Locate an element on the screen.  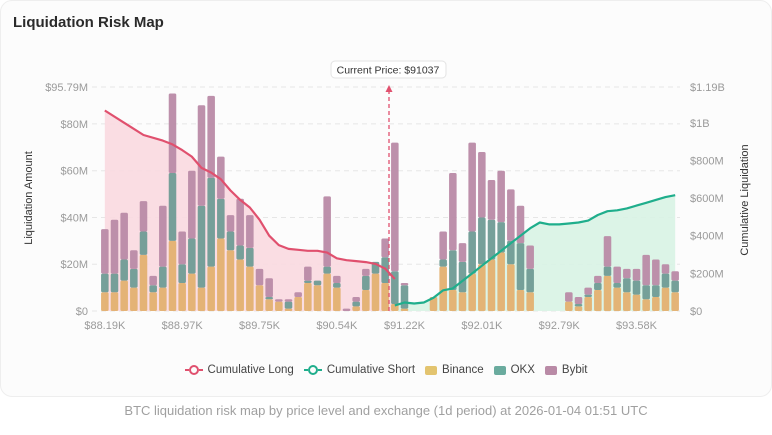
x-tick-label: $89.75K is located at coordinates (260, 326).